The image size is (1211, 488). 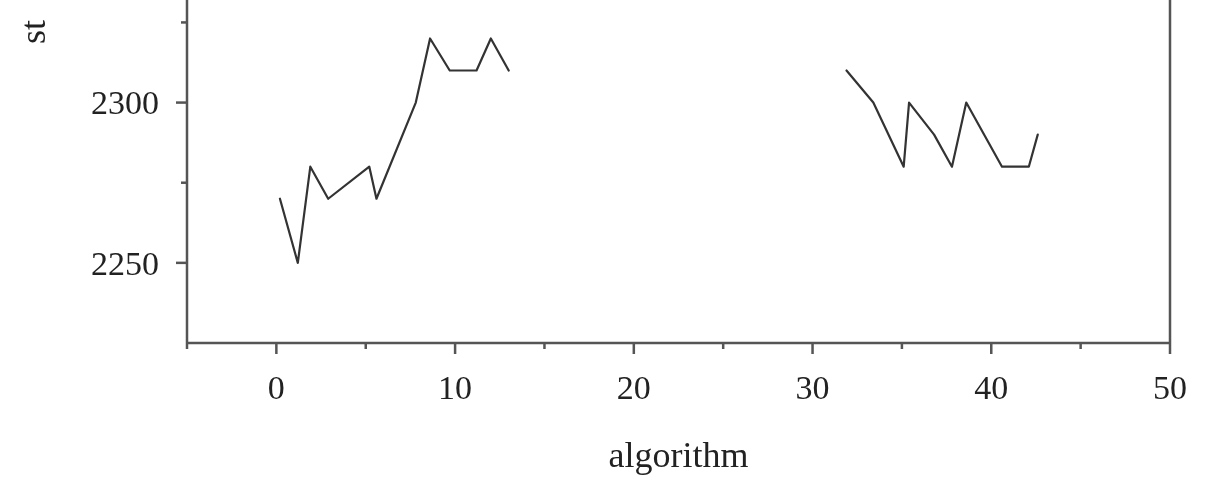 What do you see at coordinates (125, 103) in the screenshot?
I see `y-tick-label: 2300` at bounding box center [125, 103].